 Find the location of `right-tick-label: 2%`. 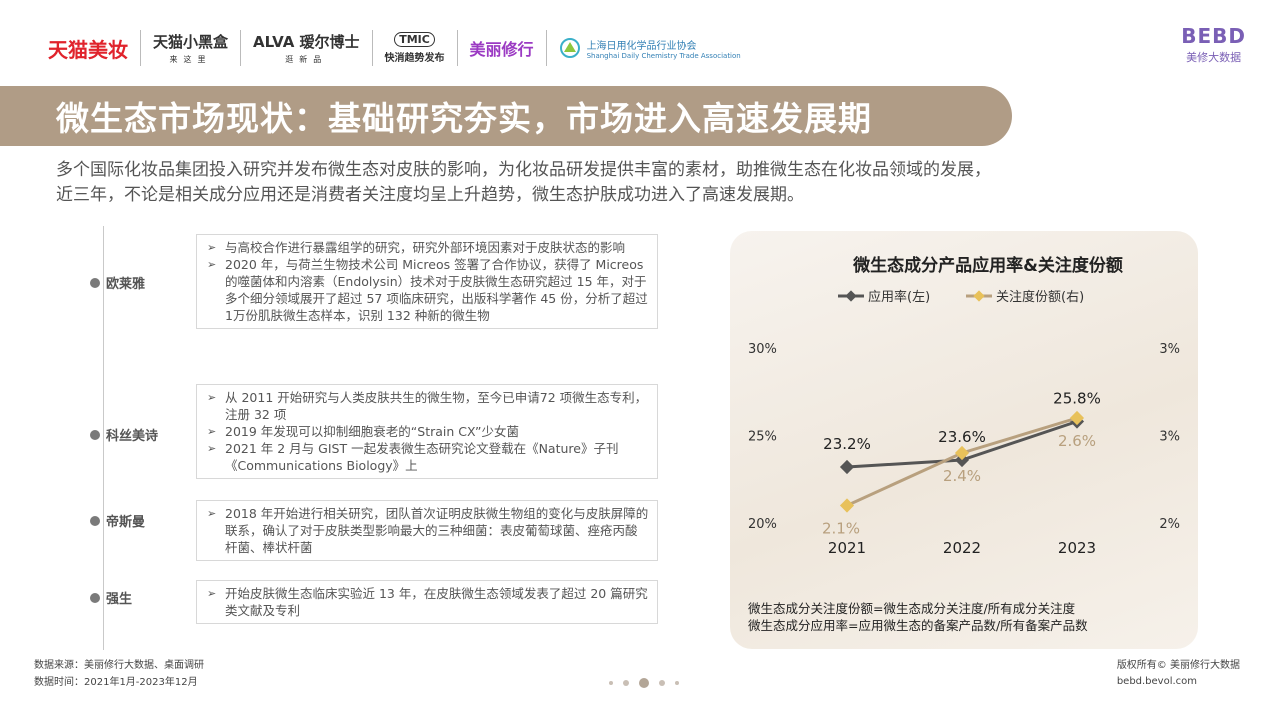

right-tick-label: 2% is located at coordinates (1169, 524).